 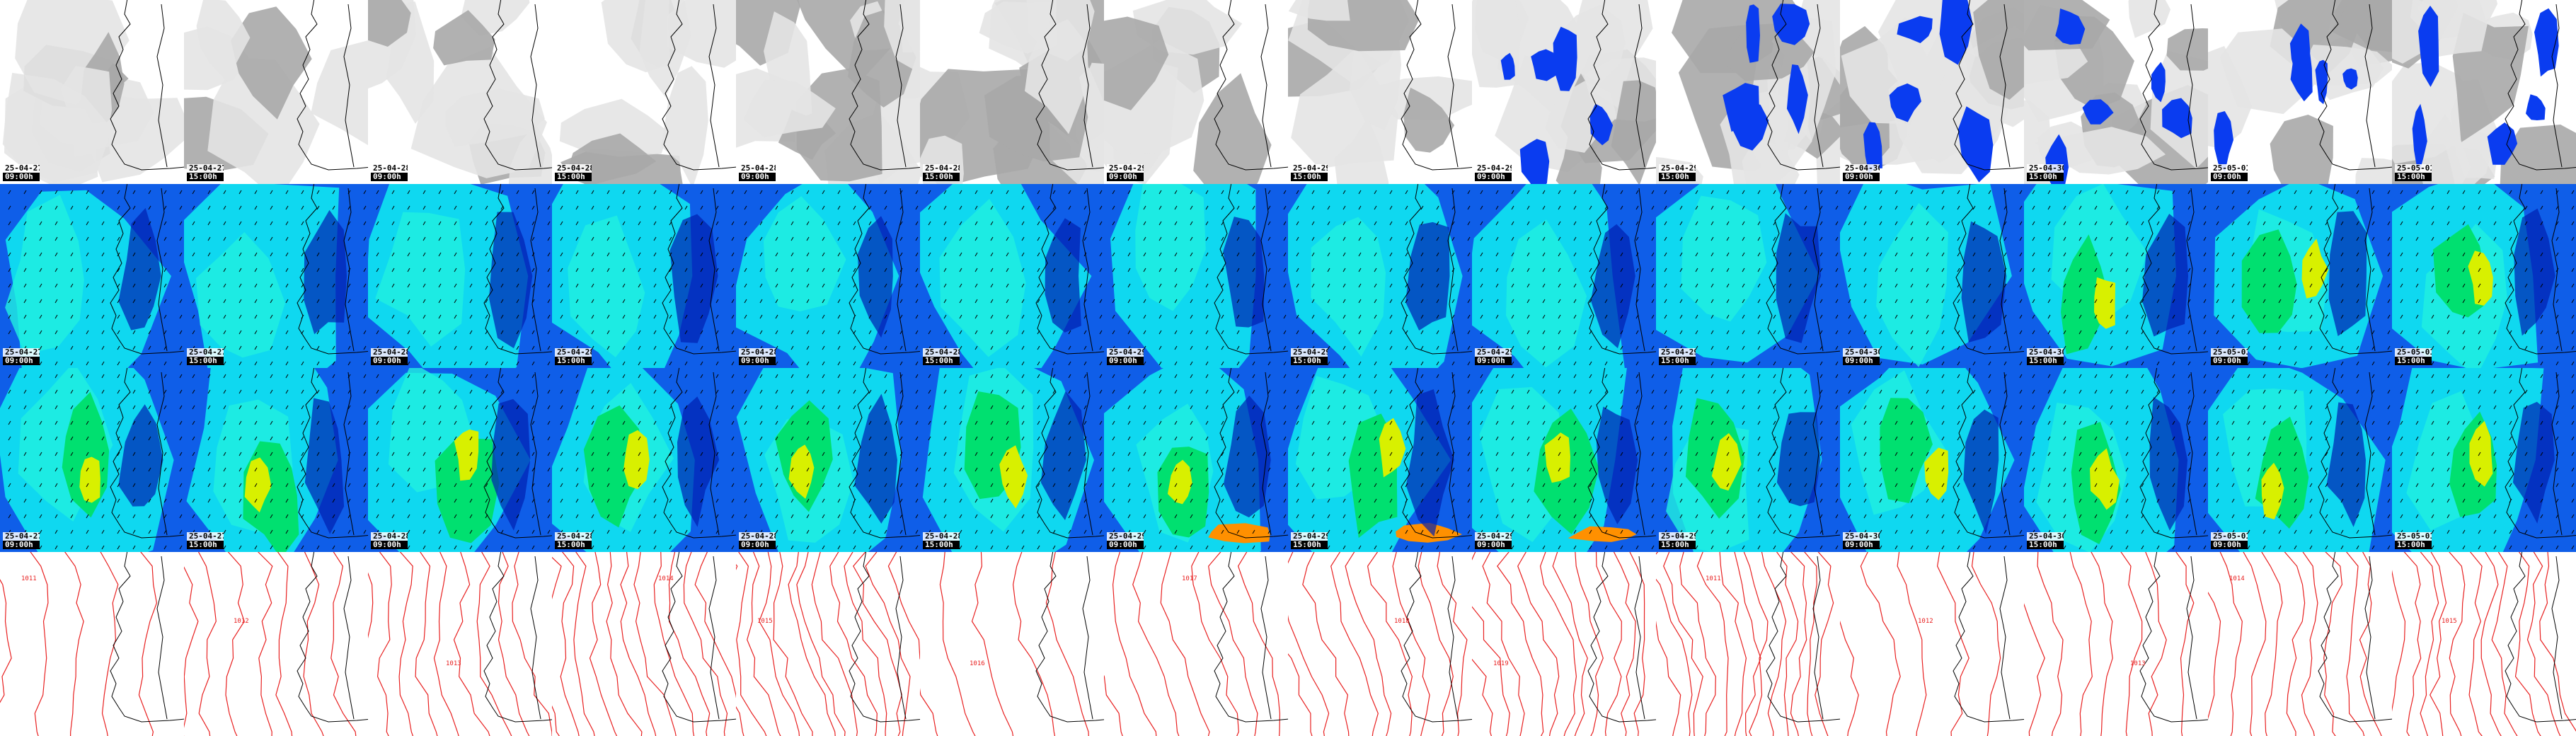 What do you see at coordinates (92, 644) in the screenshot?
I see `isobars-map-graphic: 1011` at bounding box center [92, 644].